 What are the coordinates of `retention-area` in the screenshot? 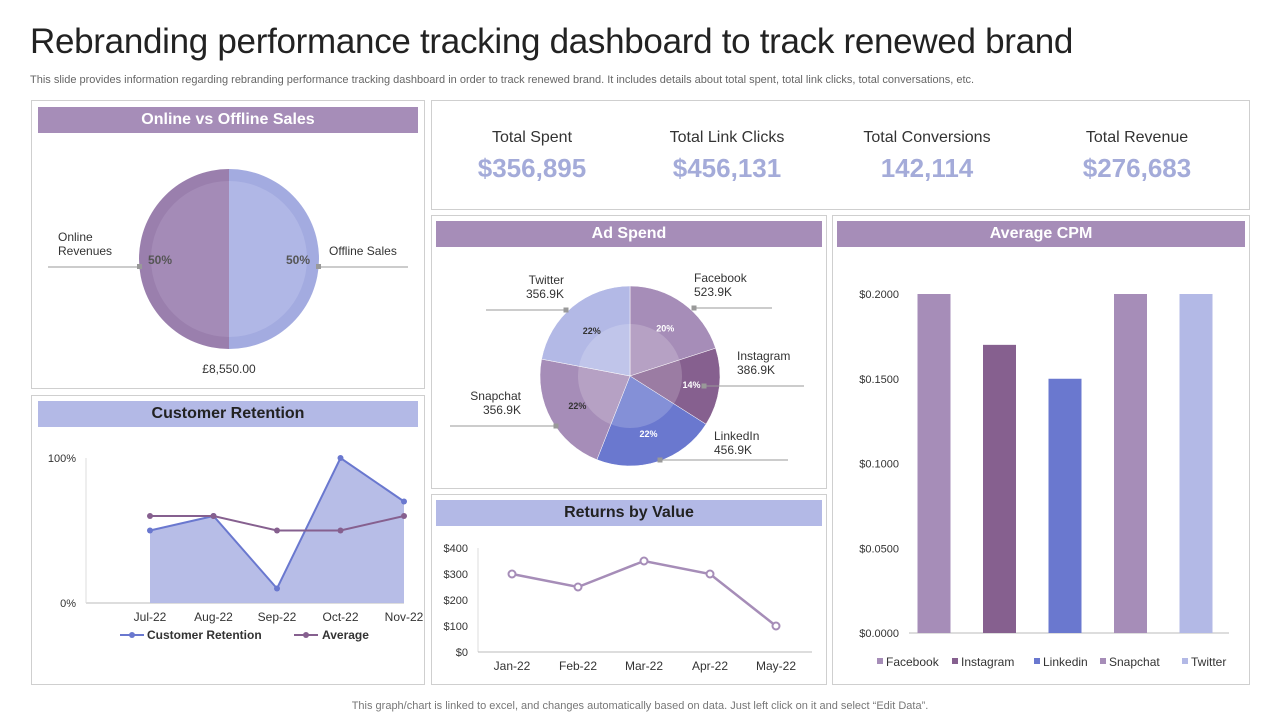 It's located at (277, 530).